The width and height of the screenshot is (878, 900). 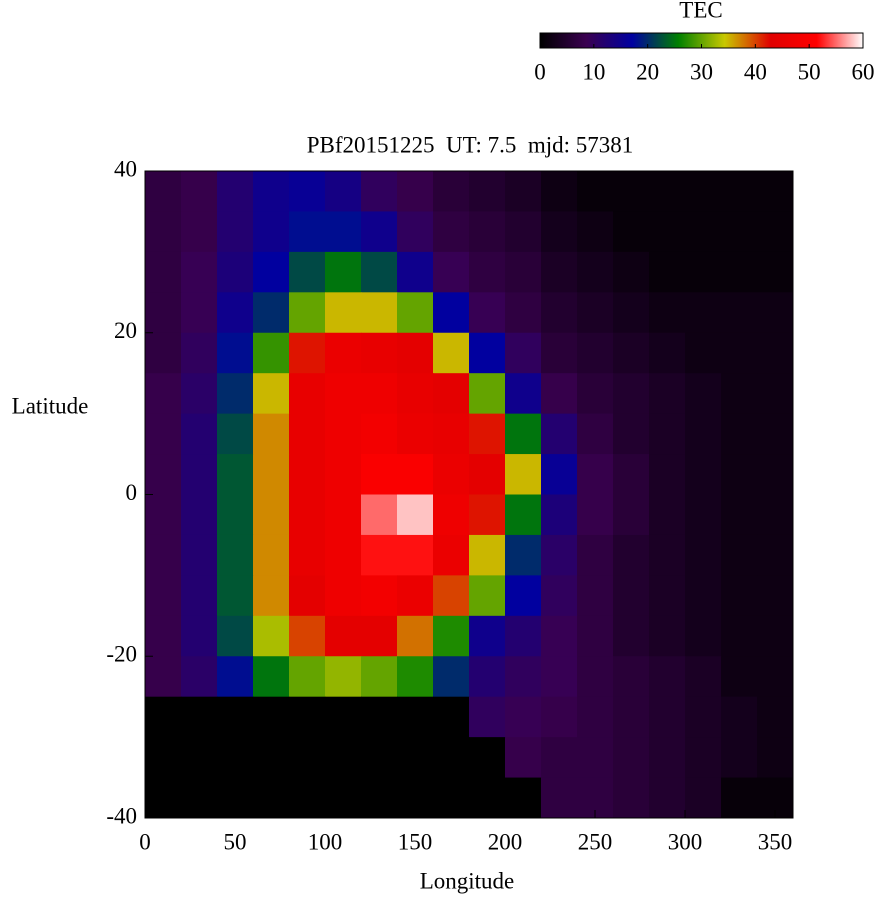 I want to click on y-axis-label: Latitude, so click(x=50, y=405).